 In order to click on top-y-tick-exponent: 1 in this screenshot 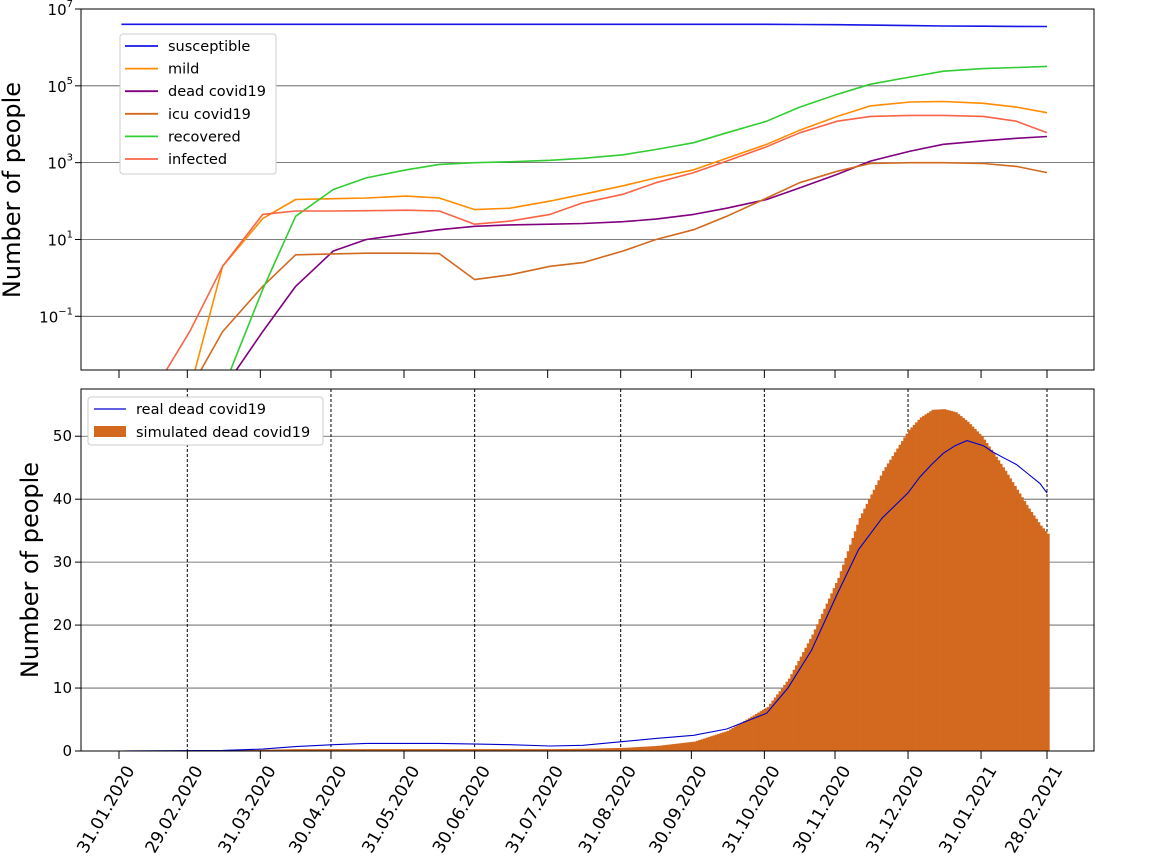, I will do `click(70, 234)`.